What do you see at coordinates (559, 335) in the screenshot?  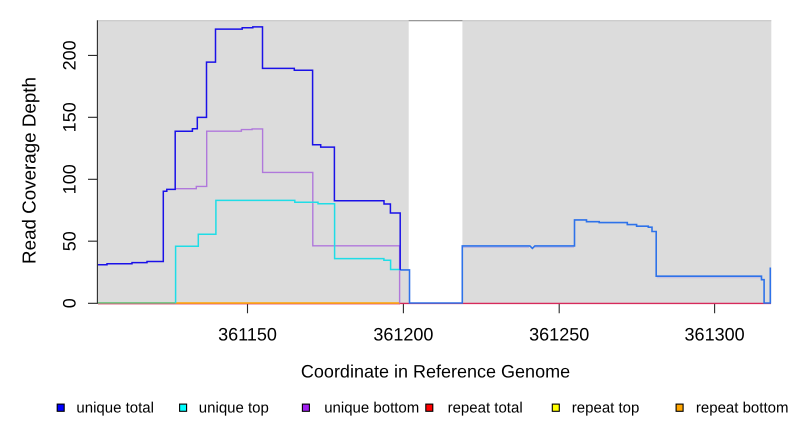 I see `svg-text: 361250` at bounding box center [559, 335].